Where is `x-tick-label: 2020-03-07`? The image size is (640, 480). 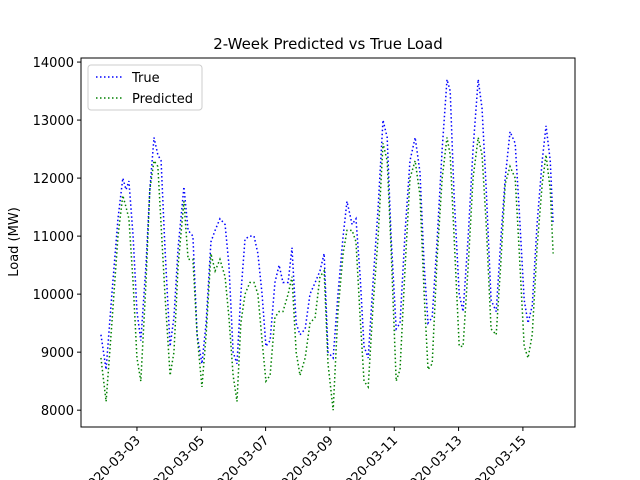 x-tick-label: 2020-03-07 is located at coordinates (240, 456).